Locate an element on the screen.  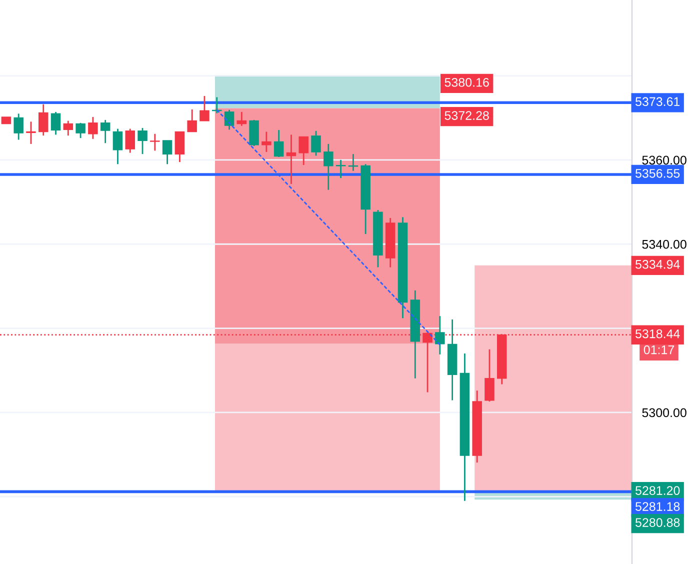
band-label: 5334.94 is located at coordinates (658, 264).